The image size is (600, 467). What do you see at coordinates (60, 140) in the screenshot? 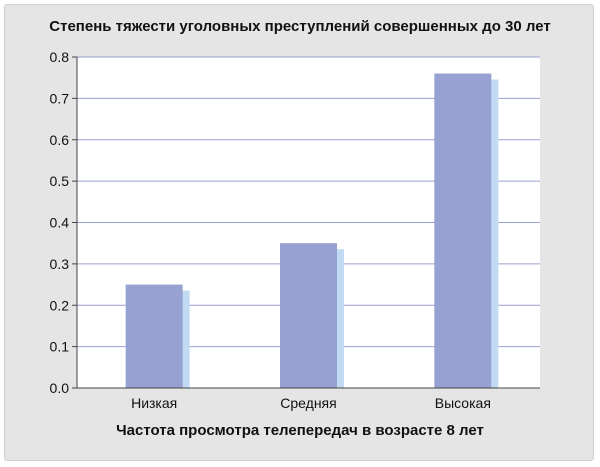
I see `y-tick-label: 0.6` at bounding box center [60, 140].